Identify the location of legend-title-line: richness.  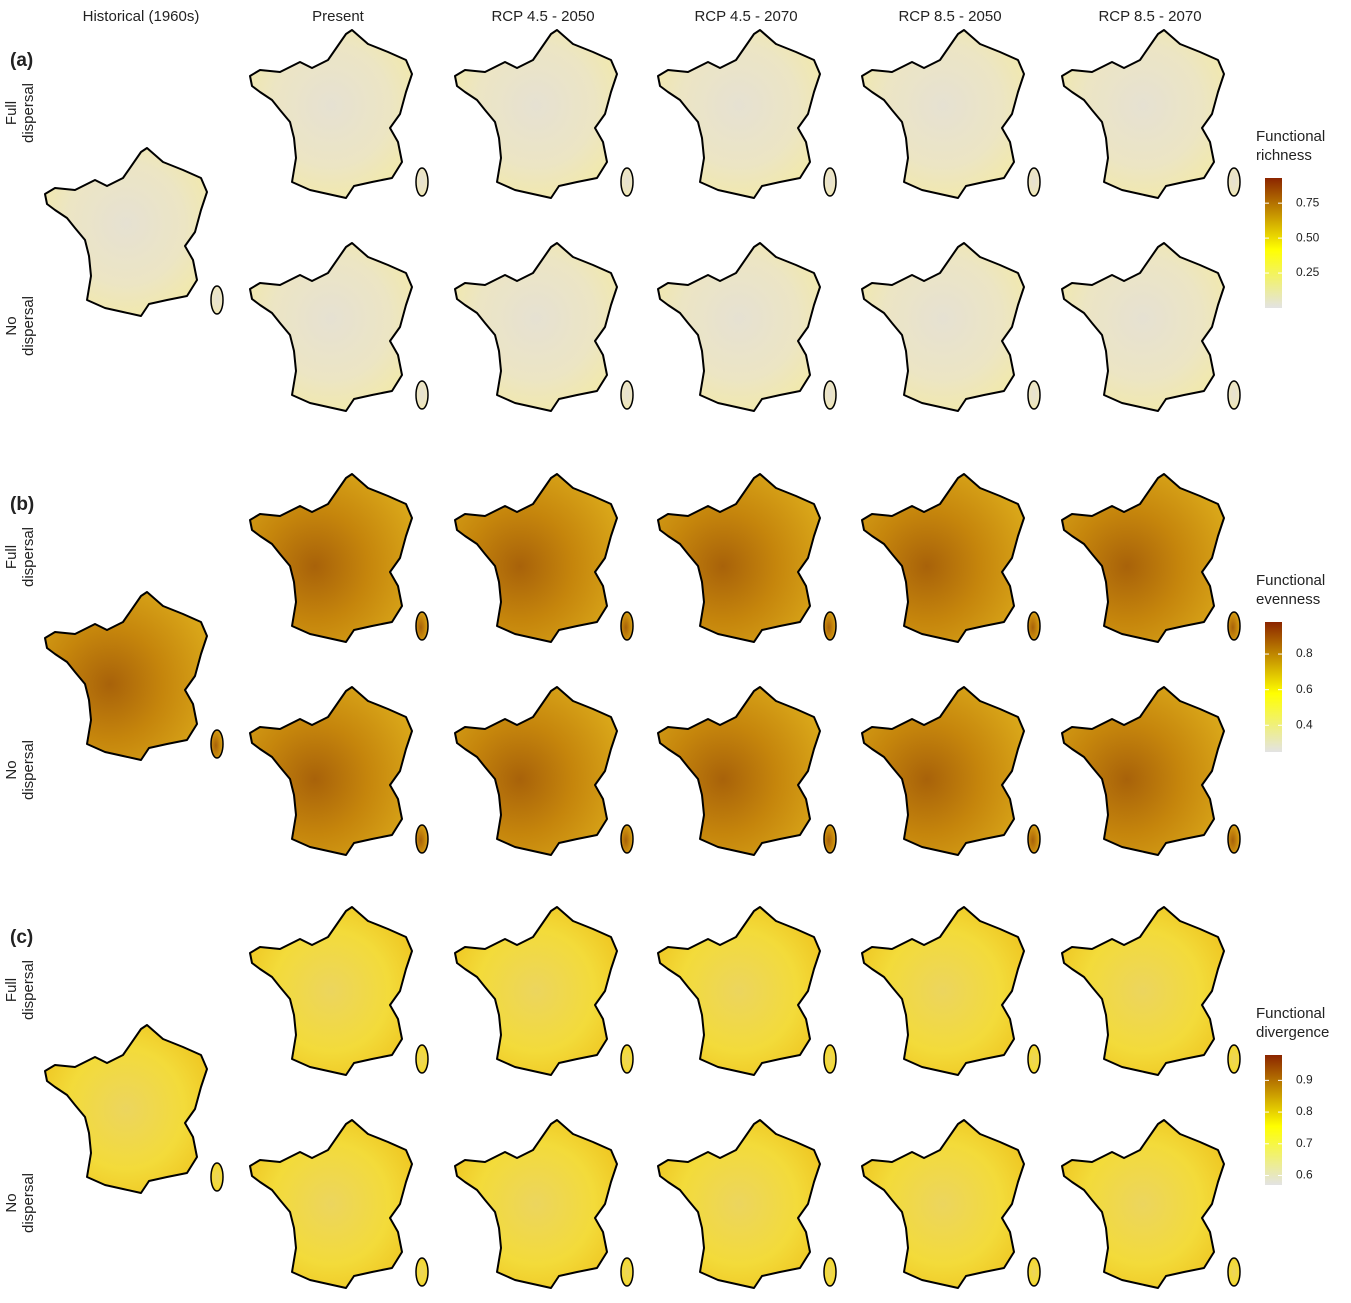
(1284, 155).